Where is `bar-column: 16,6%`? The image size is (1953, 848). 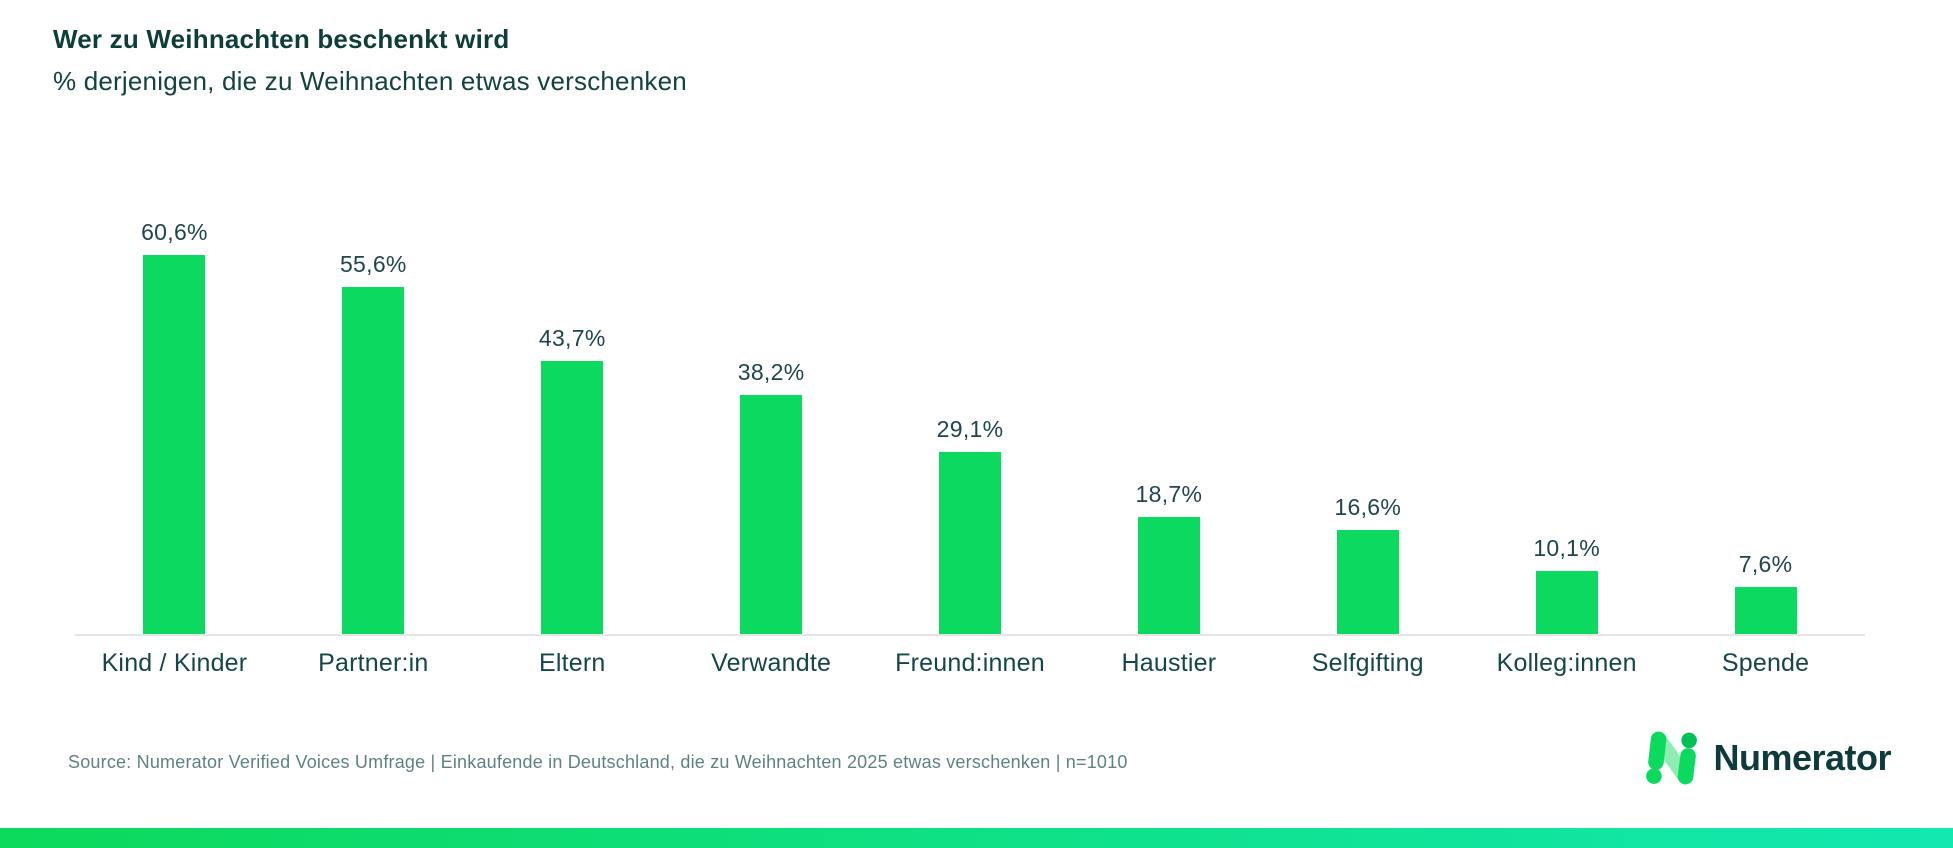 bar-column: 16,6% is located at coordinates (1367, 564).